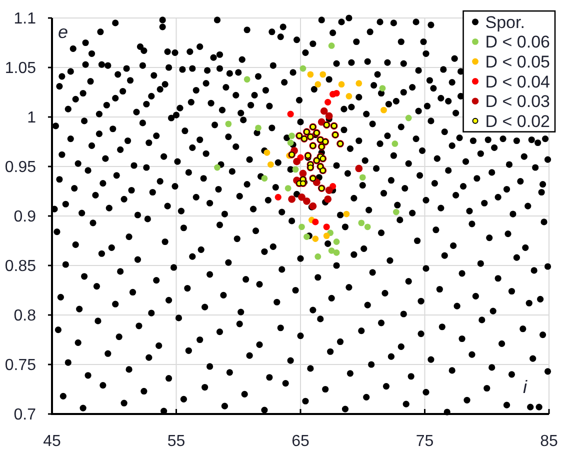  I want to click on legend-label: D < 0.04, so click(517, 82).